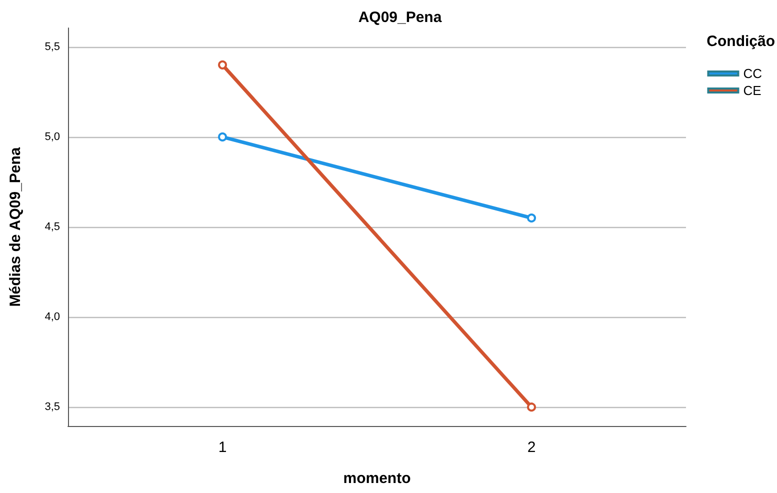 Image resolution: width=777 pixels, height=493 pixels. Describe the element at coordinates (52, 407) in the screenshot. I see `y-tick-label: 3,5` at that location.